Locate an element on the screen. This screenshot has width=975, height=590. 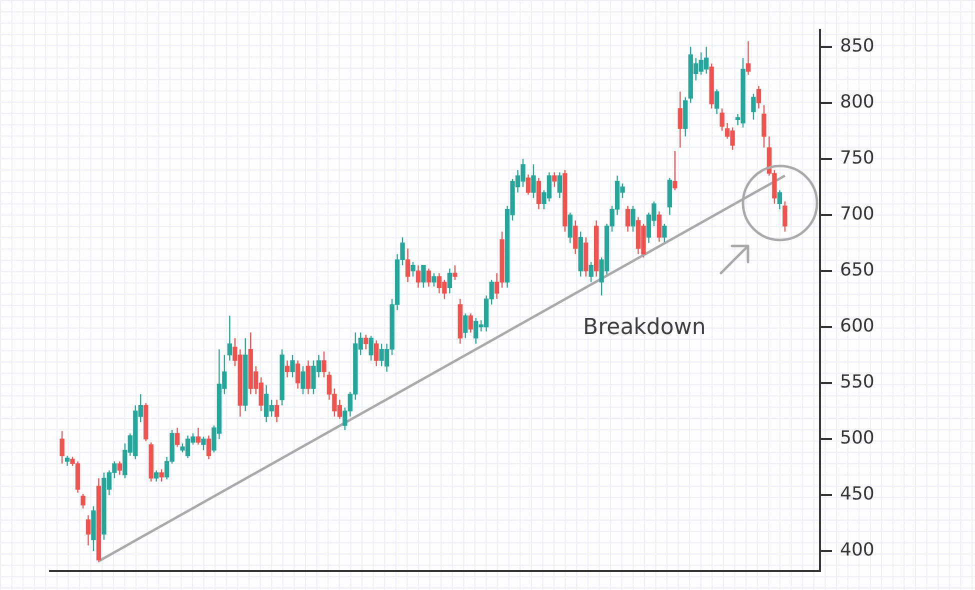
y-tick-label: 450 is located at coordinates (857, 494).